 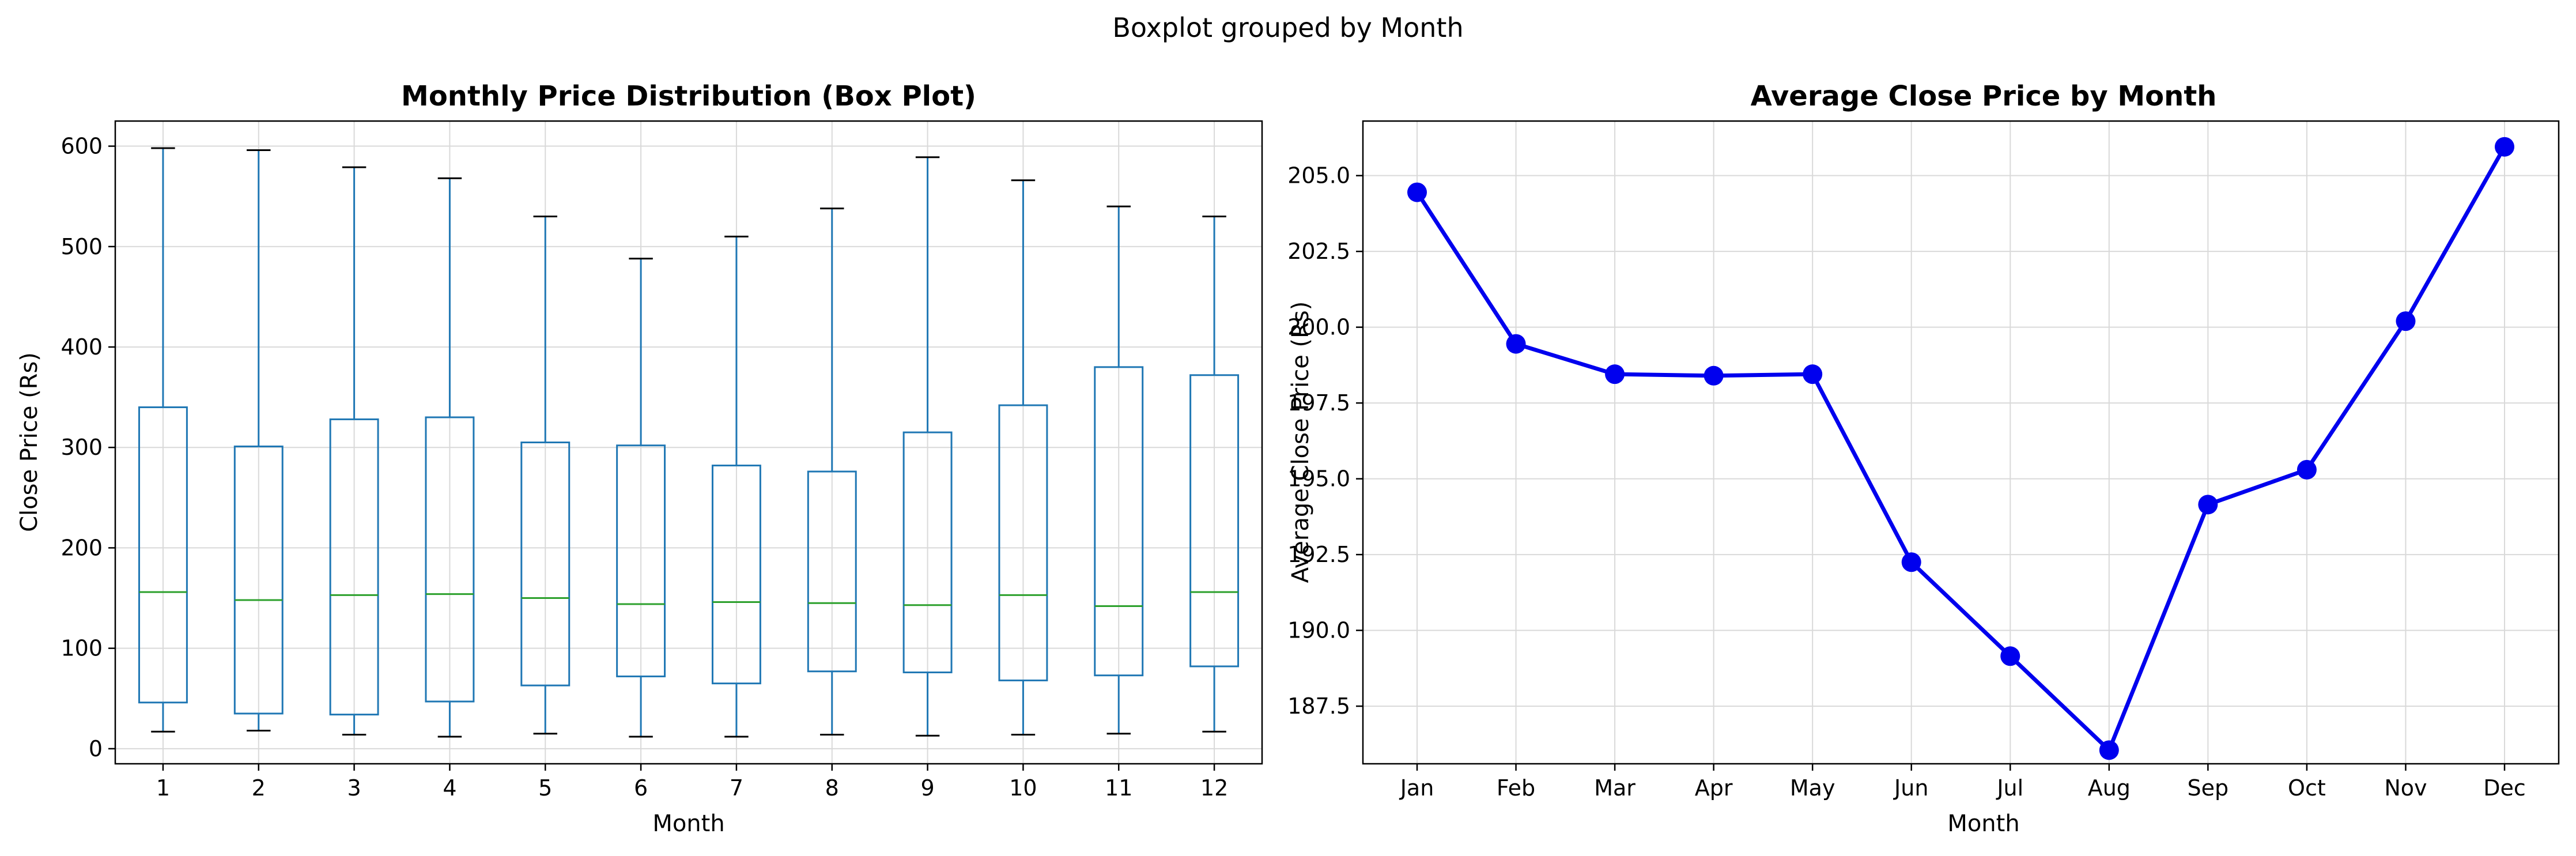 I want to click on average-price-x-tick-label: Oct, so click(x=2307, y=788).